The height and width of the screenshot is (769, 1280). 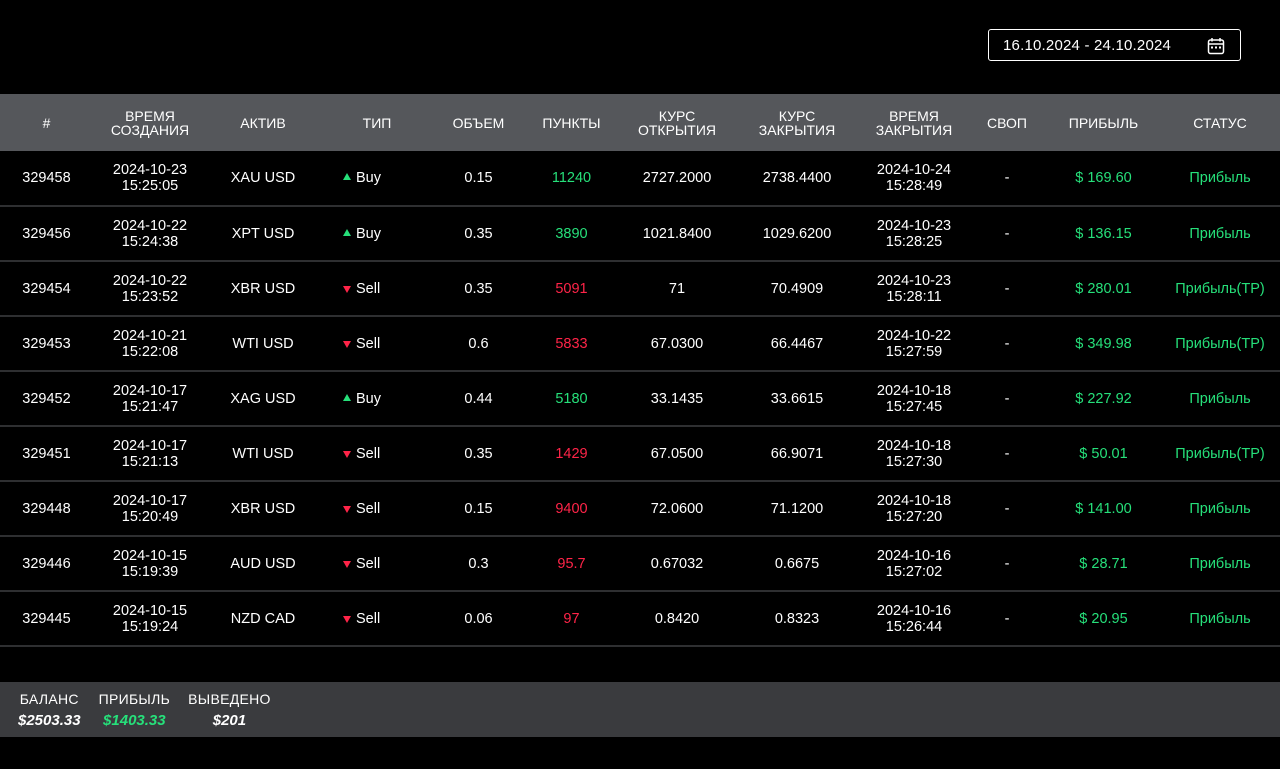 What do you see at coordinates (571, 122) in the screenshot?
I see `col-header-points: Пункты` at bounding box center [571, 122].